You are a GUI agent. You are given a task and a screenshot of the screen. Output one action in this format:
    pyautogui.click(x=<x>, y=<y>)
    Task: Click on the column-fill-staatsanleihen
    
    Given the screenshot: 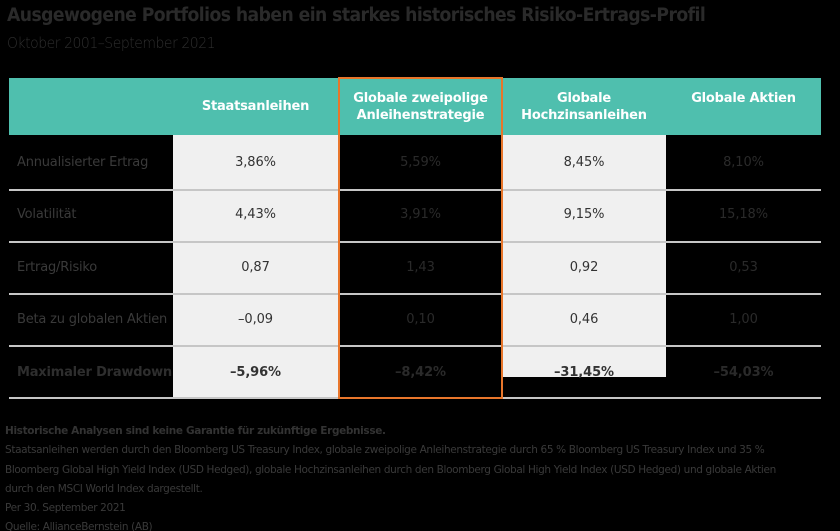 What is the action you would take?
    pyautogui.click(x=255, y=266)
    